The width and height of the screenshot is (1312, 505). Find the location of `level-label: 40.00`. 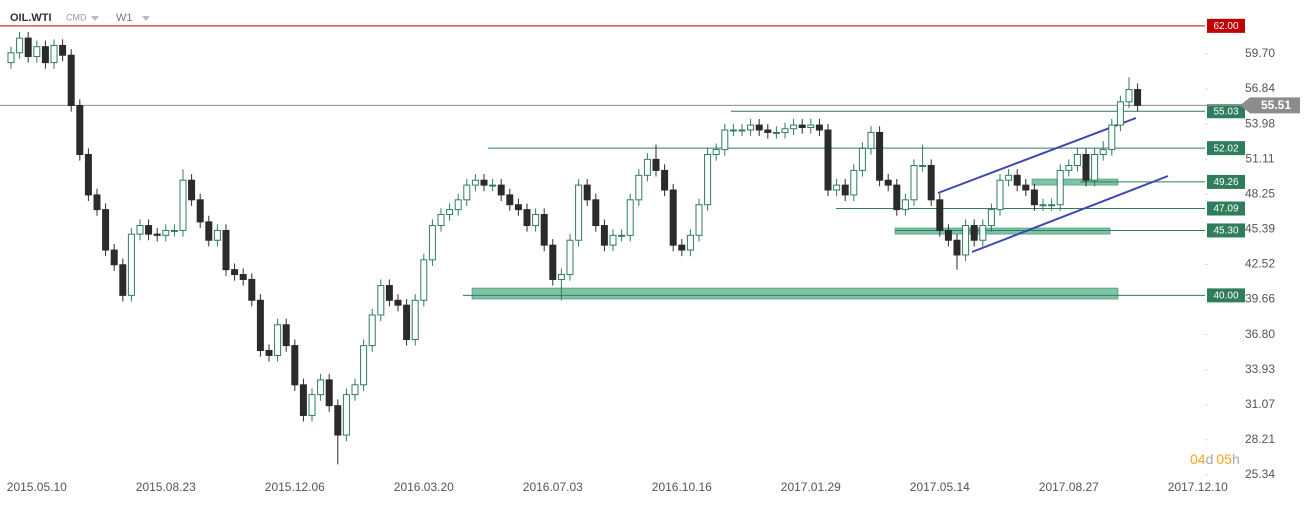

level-label: 40.00 is located at coordinates (1225, 296).